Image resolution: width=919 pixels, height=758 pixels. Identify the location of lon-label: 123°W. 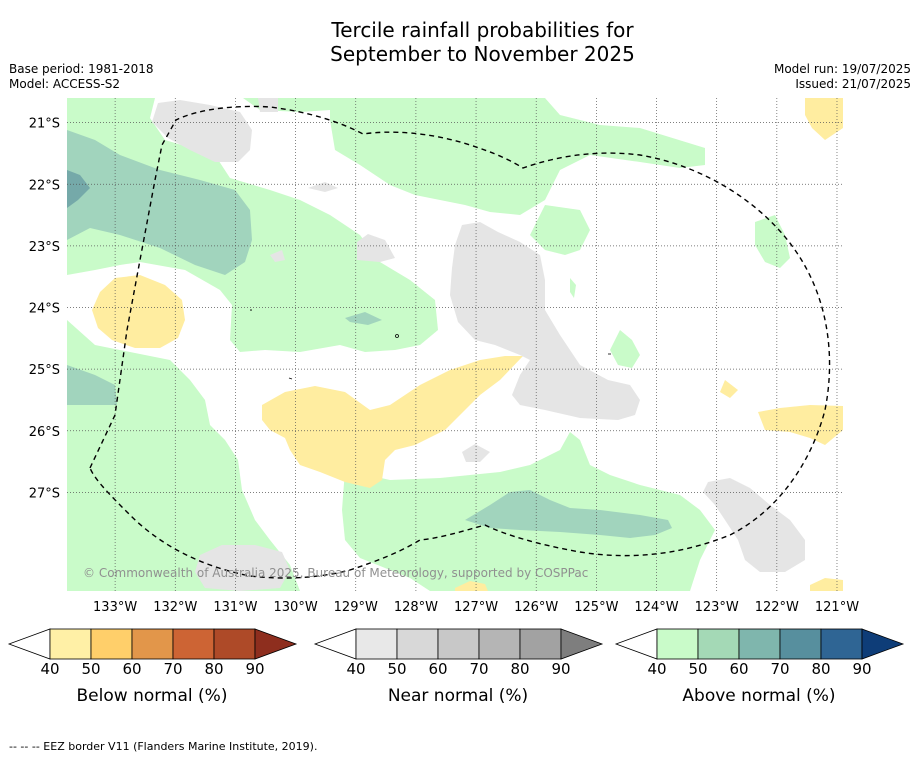
(717, 607).